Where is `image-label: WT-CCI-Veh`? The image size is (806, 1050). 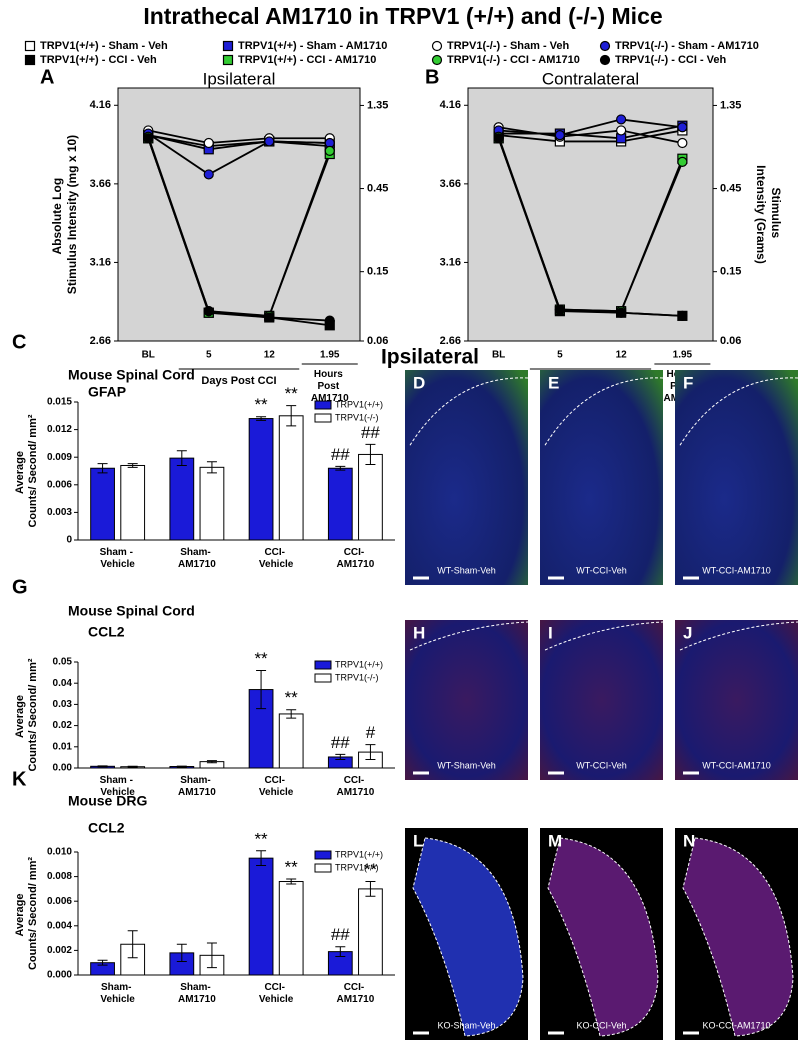
image-label: WT-CCI-Veh is located at coordinates (601, 765).